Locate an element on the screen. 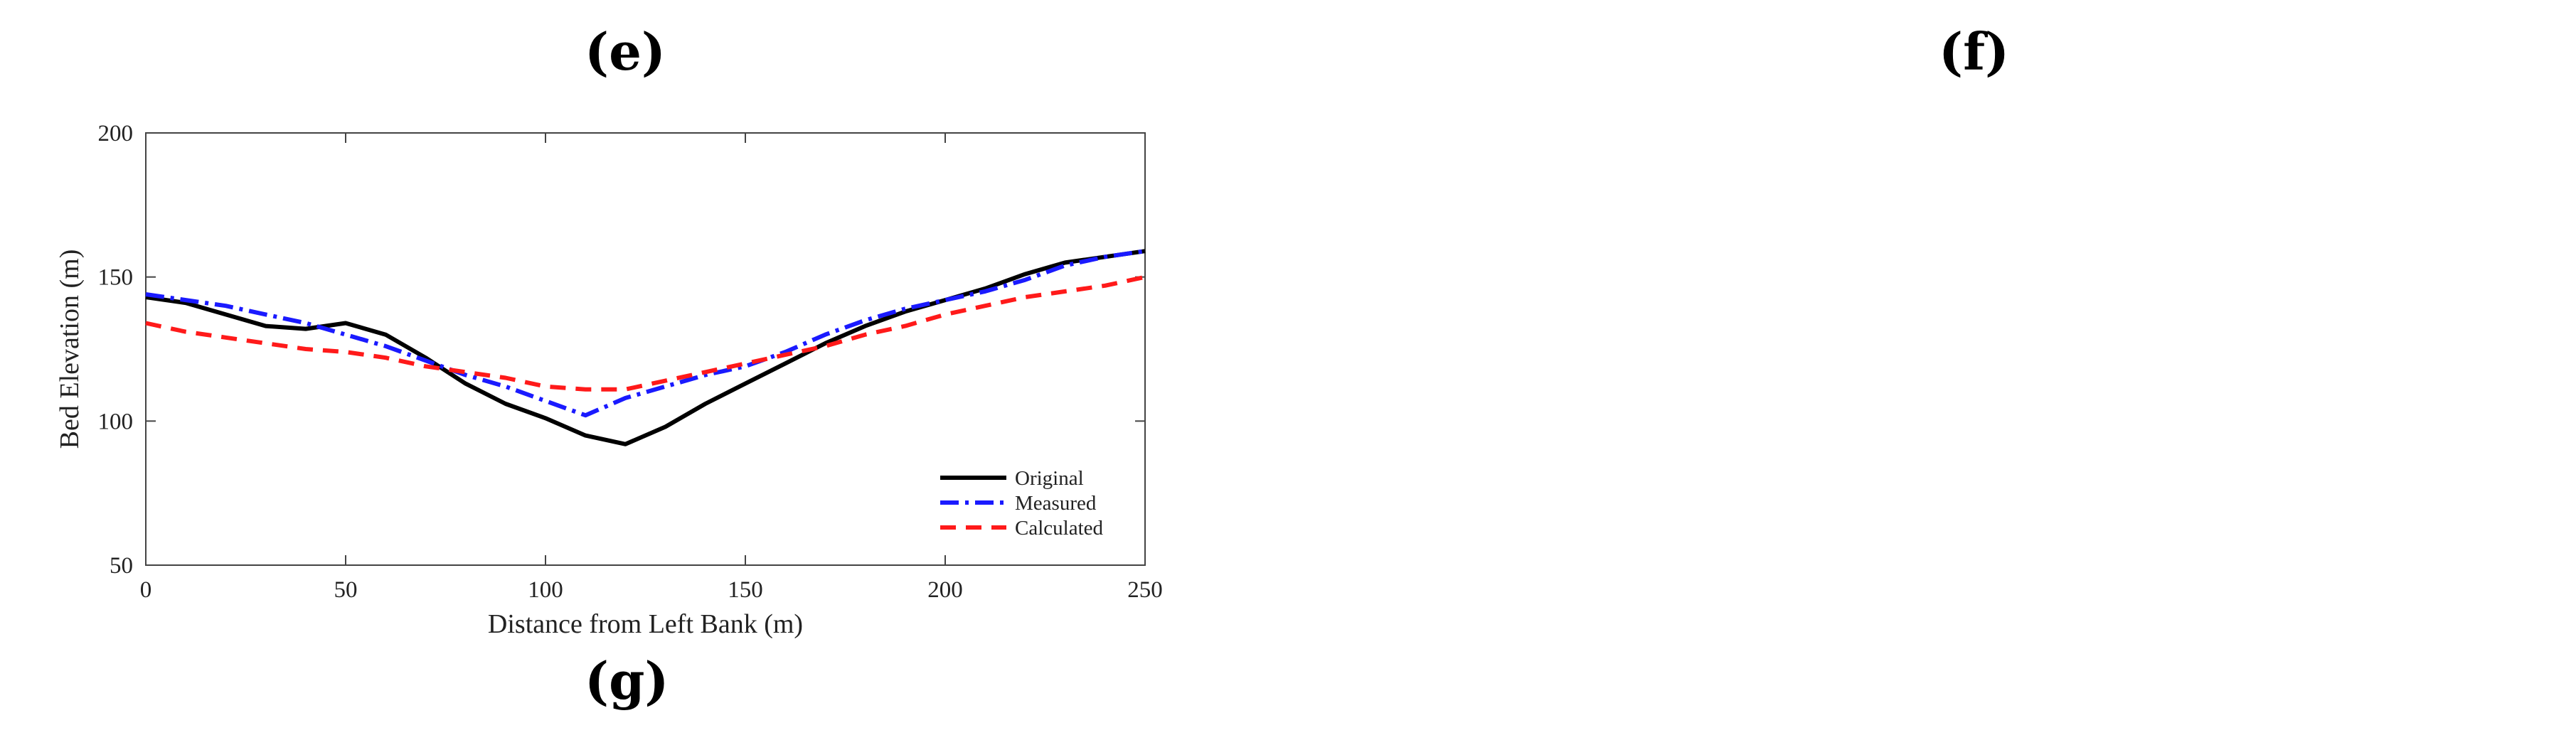  series-line-original is located at coordinates (645, 347).